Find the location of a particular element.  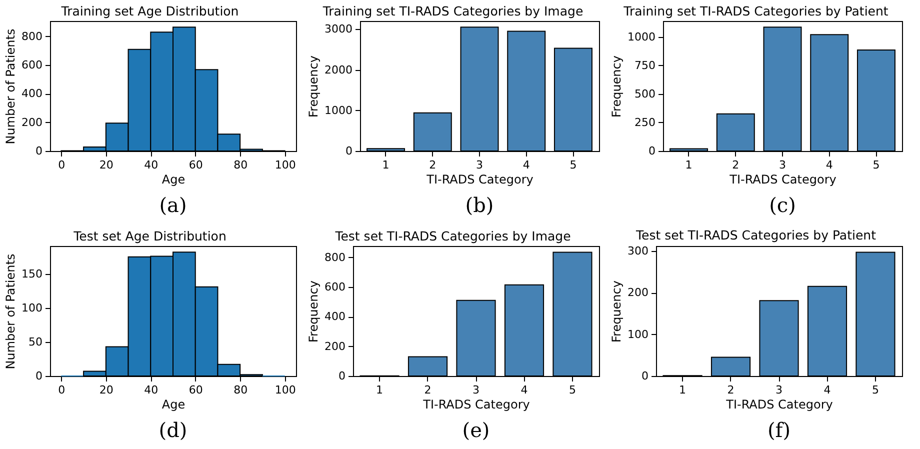

y-tick-label: 3000 is located at coordinates (338, 29).